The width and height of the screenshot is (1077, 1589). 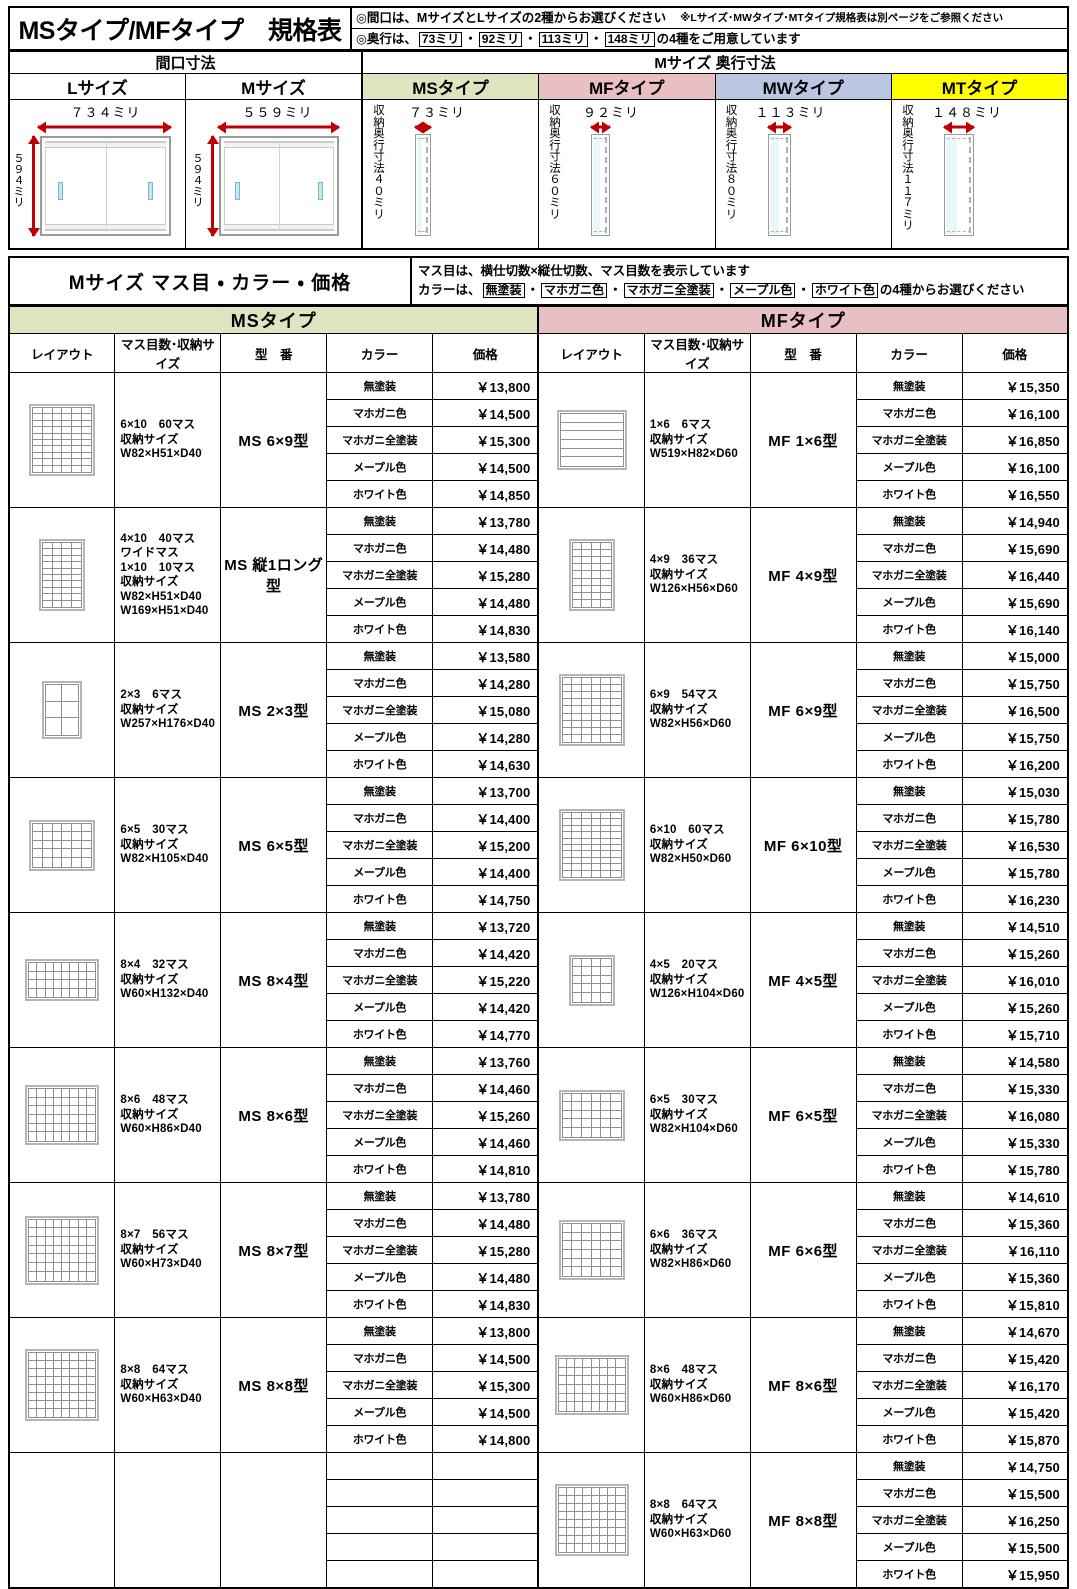 What do you see at coordinates (149, 553) in the screenshot?
I see `size-spec-line: ワイドマス` at bounding box center [149, 553].